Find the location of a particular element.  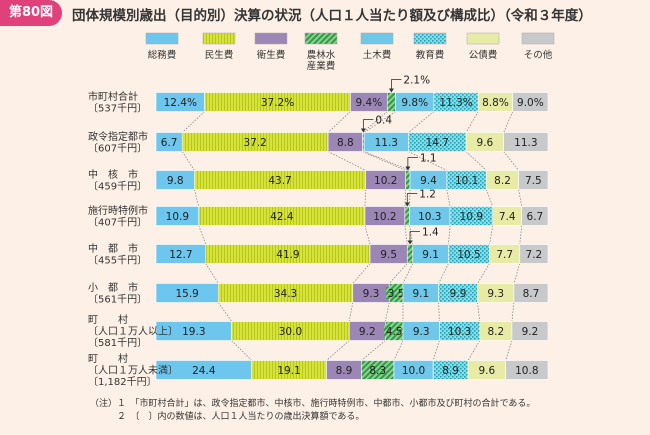

data-label: 10.1 is located at coordinates (466, 181).